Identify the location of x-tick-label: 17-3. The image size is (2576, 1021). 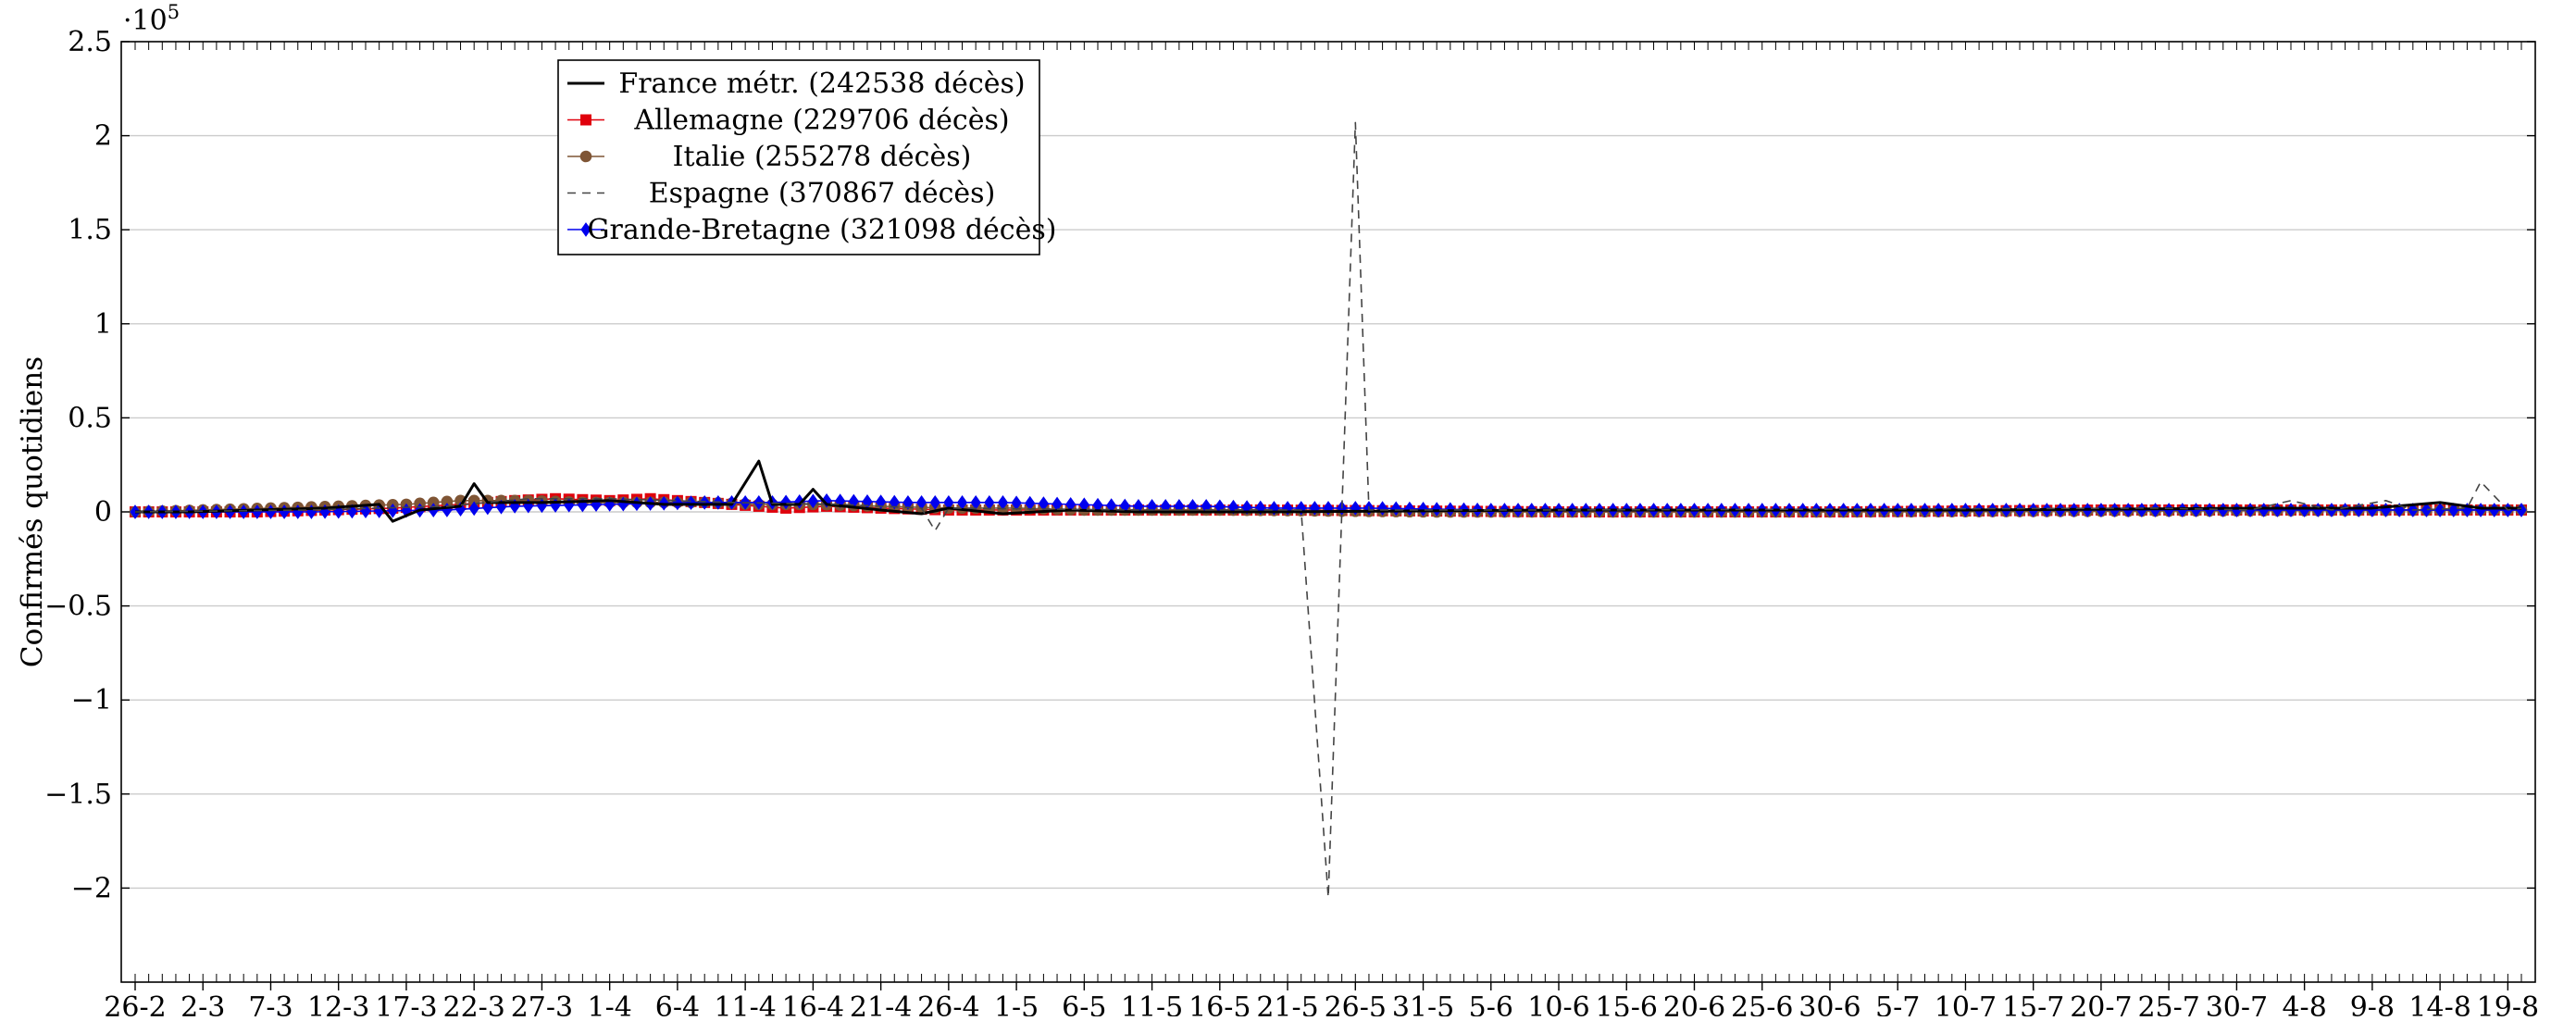
(406, 1003).